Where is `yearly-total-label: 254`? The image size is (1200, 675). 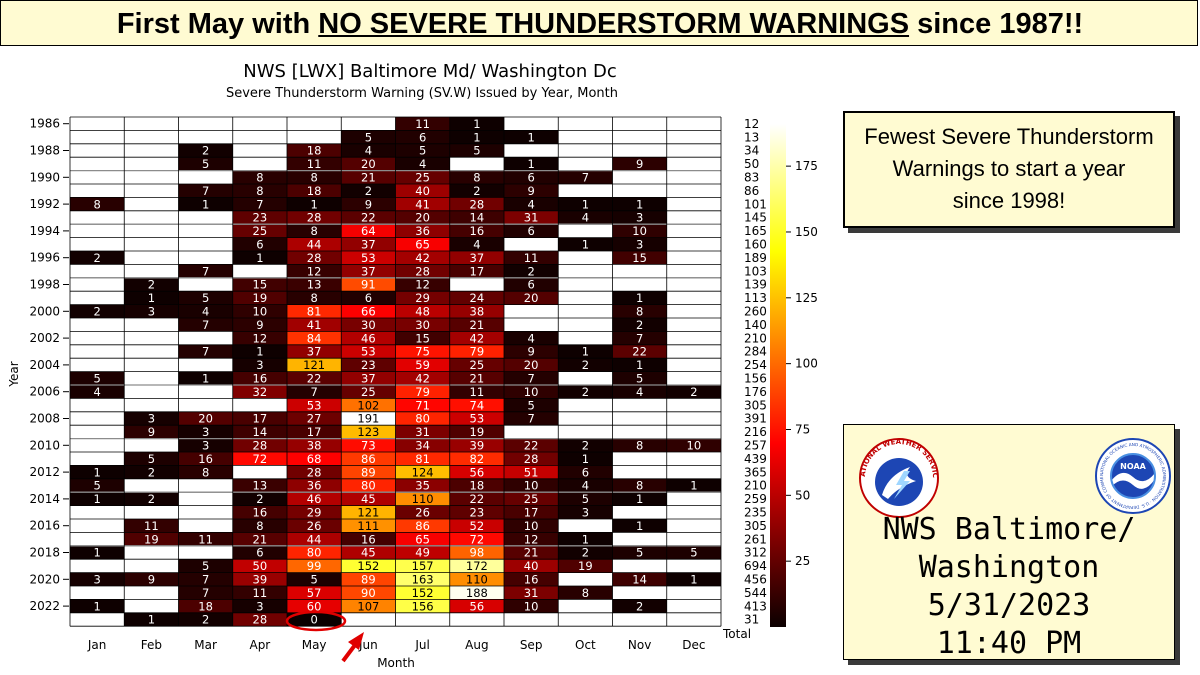
yearly-total-label: 254 is located at coordinates (755, 365).